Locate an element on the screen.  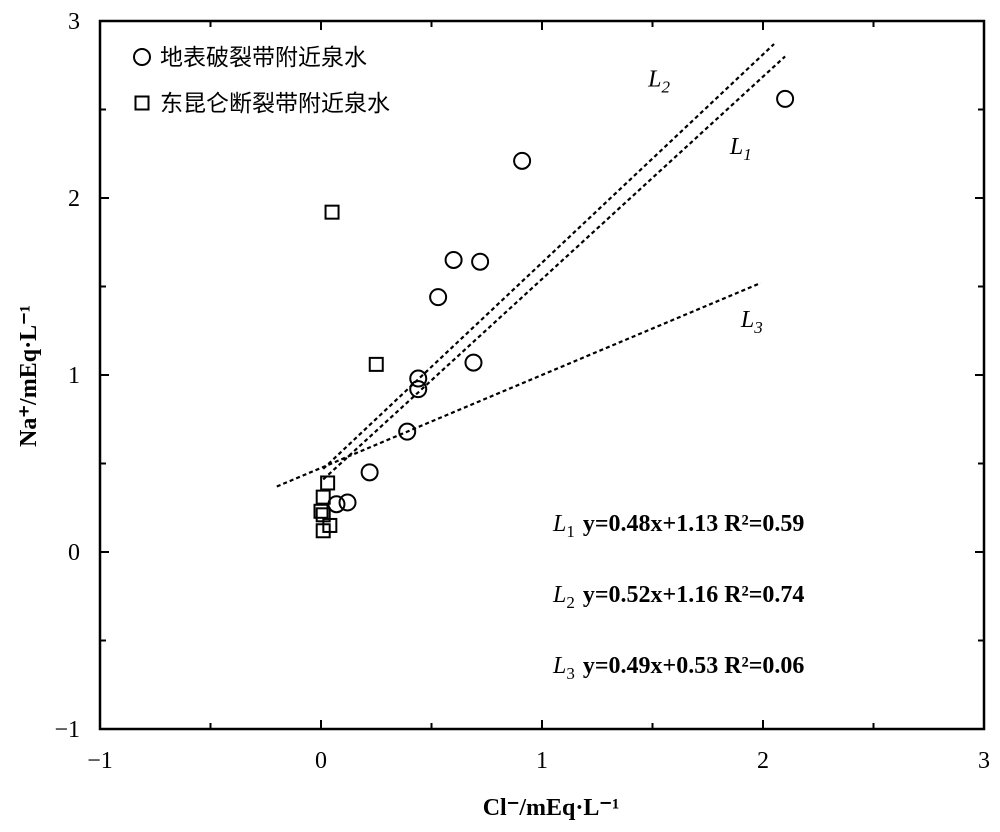
legend-label: 地表破裂带附近泉水 is located at coordinates (263, 58).